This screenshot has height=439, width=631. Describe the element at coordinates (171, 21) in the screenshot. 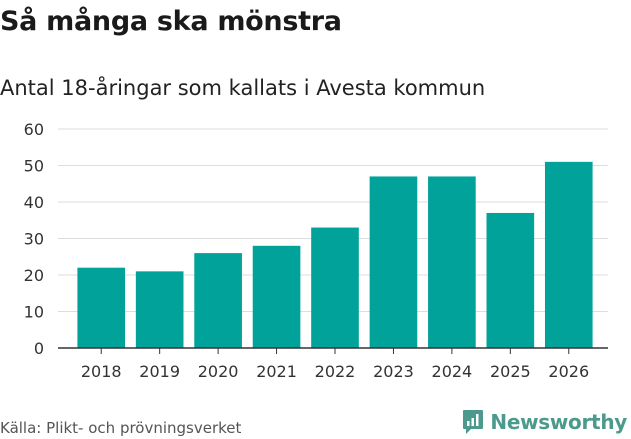

I see `chart-title: Så många ska mönstra` at that location.